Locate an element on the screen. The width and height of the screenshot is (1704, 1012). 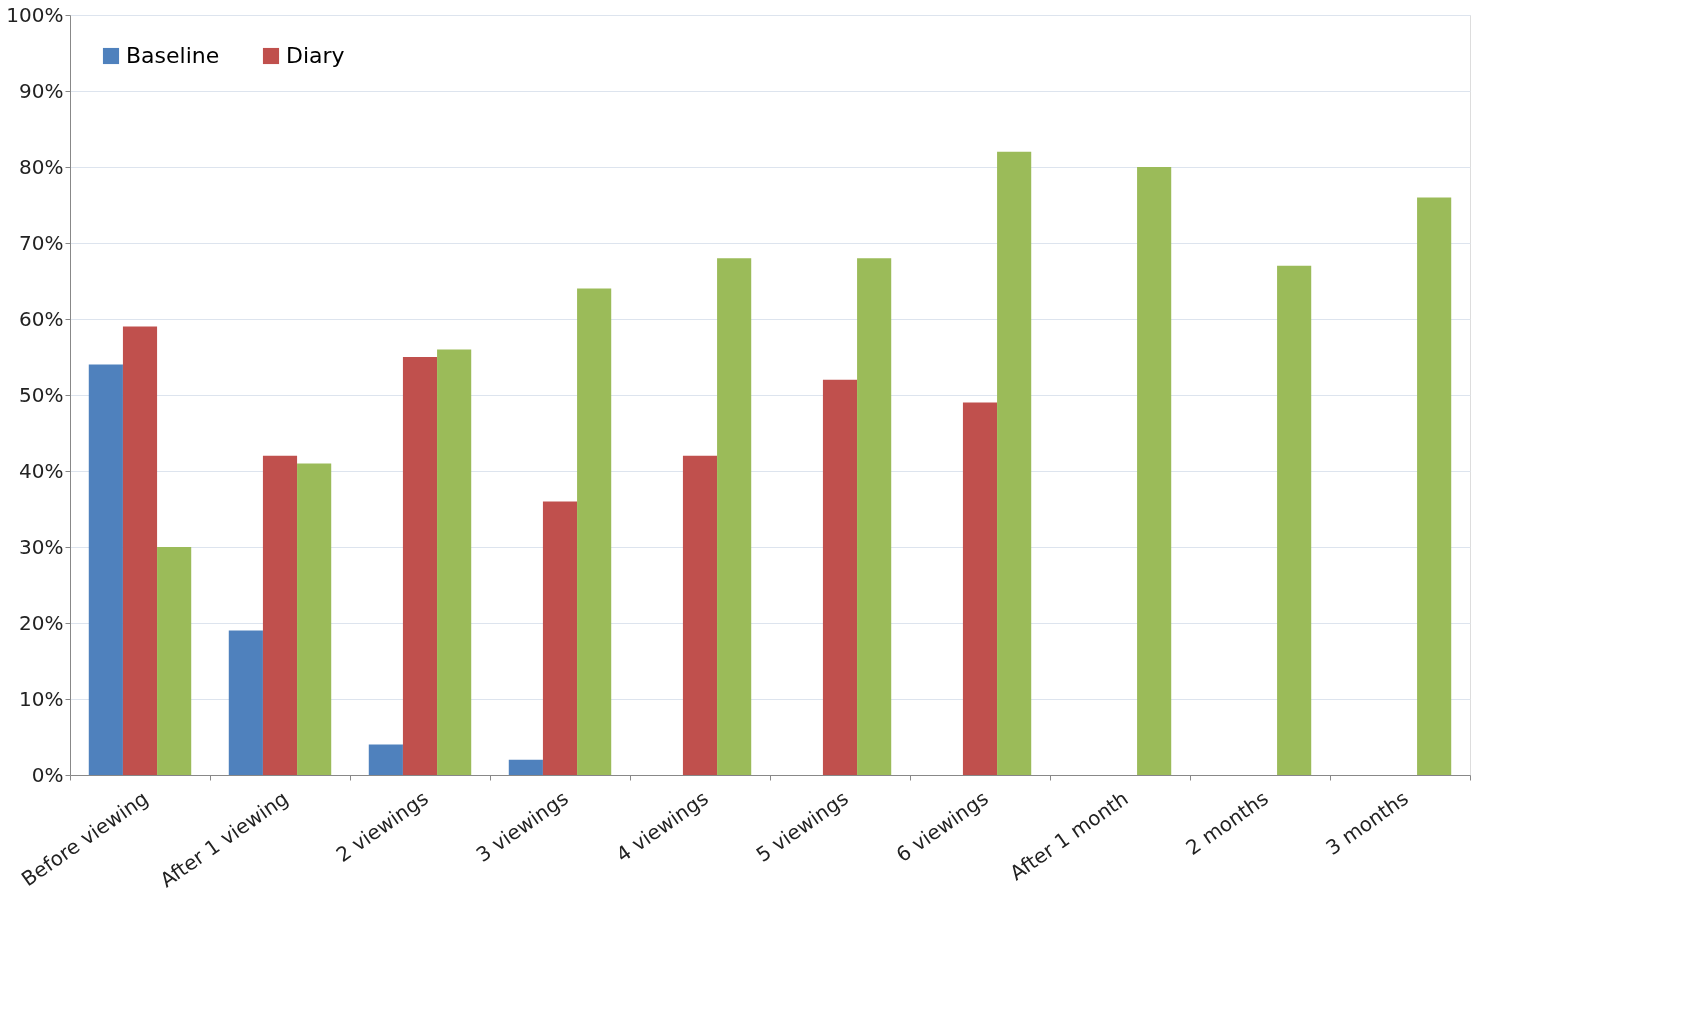
y-tick-label: 60% is located at coordinates (41, 318).